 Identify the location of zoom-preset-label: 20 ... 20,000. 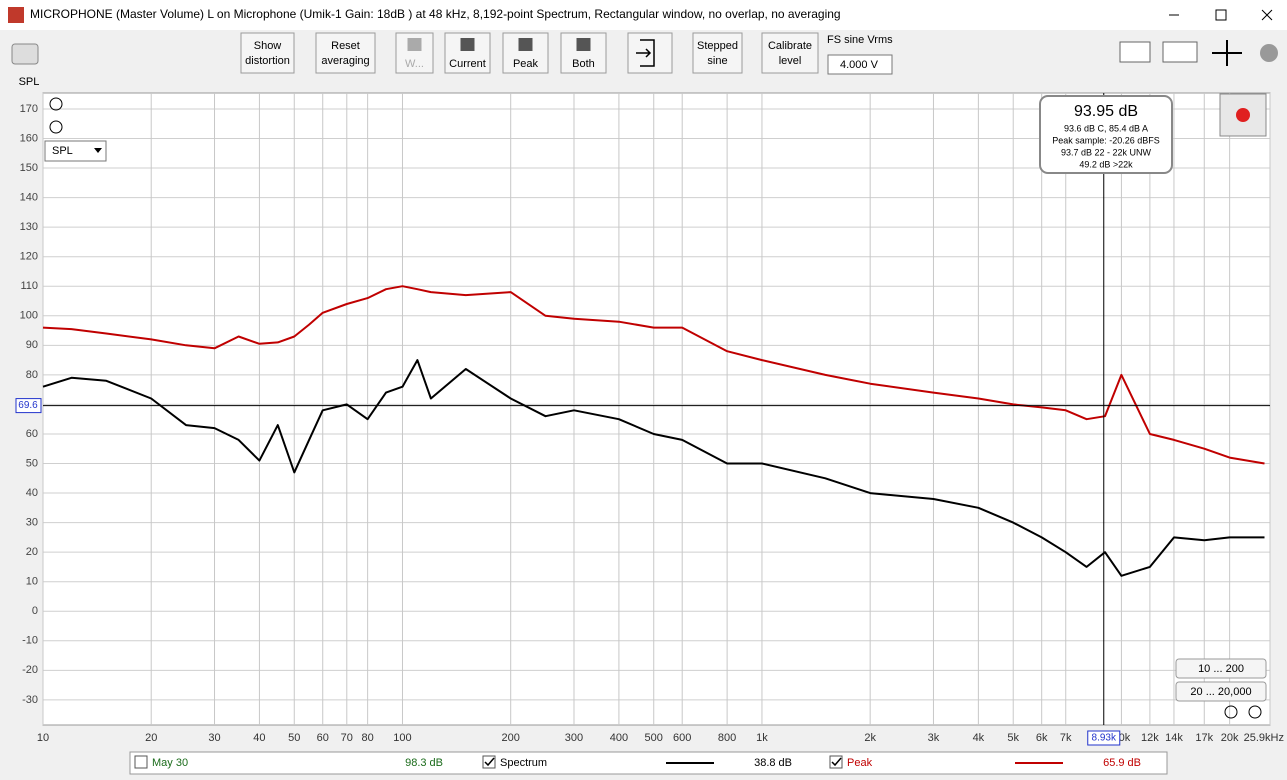
(1220, 692).